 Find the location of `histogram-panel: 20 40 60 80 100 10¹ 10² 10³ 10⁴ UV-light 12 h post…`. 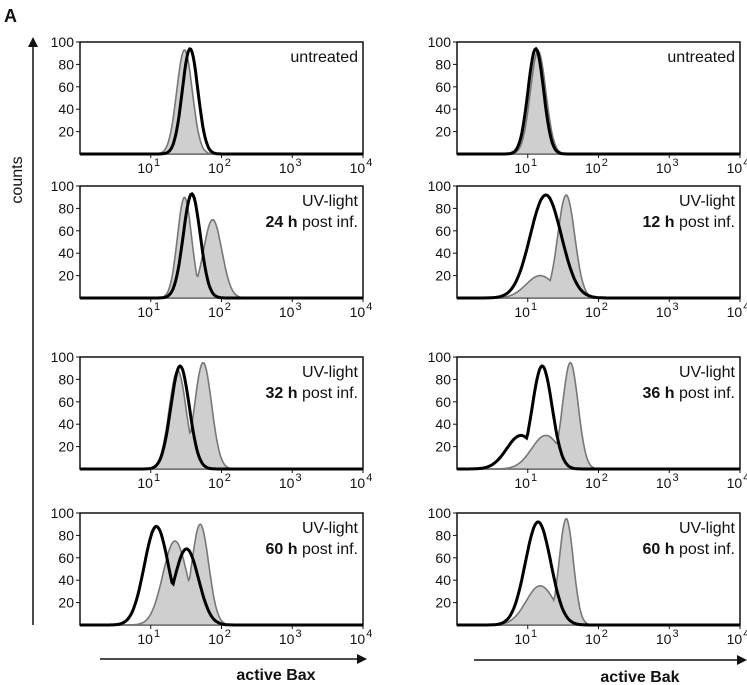

histogram-panel: 20 40 60 80 100 10¹ 10² 10³ 10⁴ UV-light 12 h post… is located at coordinates (587, 249).